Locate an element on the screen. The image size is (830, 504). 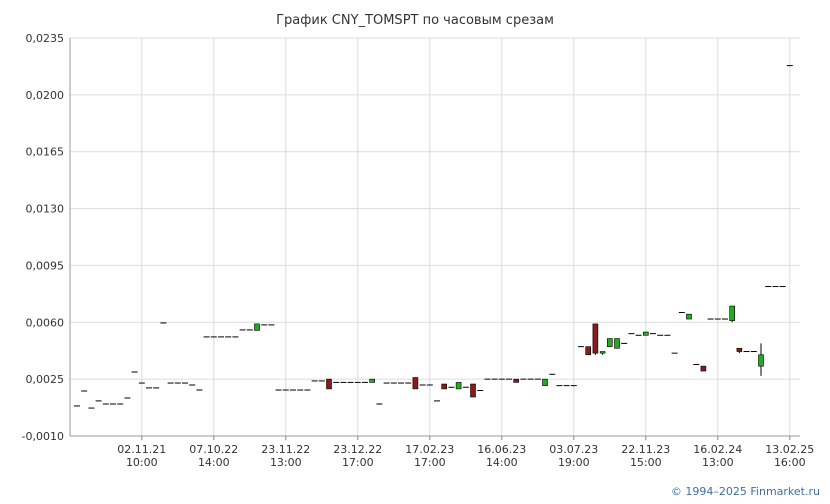
x-tick-label-line: 22.11.23 is located at coordinates (645, 449).